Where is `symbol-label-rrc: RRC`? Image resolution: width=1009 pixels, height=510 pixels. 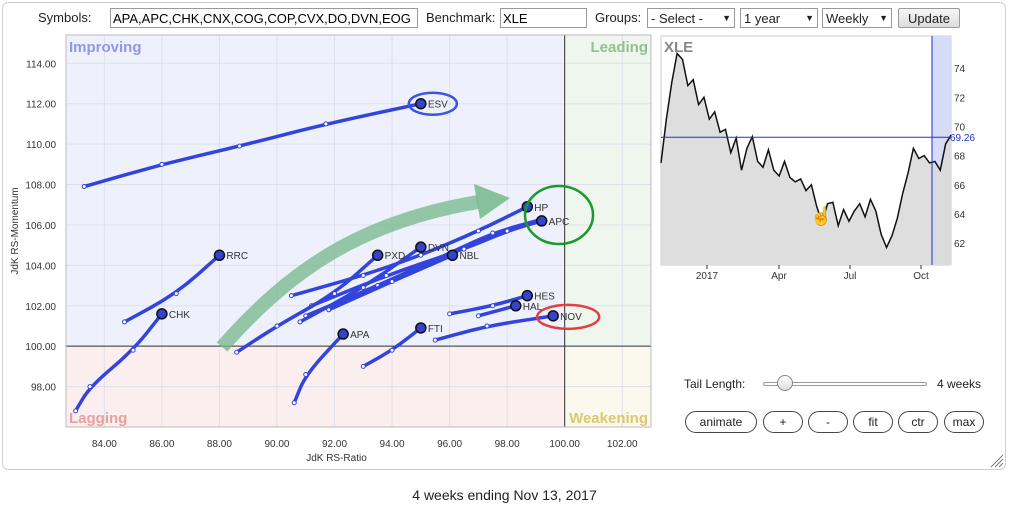
symbol-label-rrc: RRC is located at coordinates (237, 256).